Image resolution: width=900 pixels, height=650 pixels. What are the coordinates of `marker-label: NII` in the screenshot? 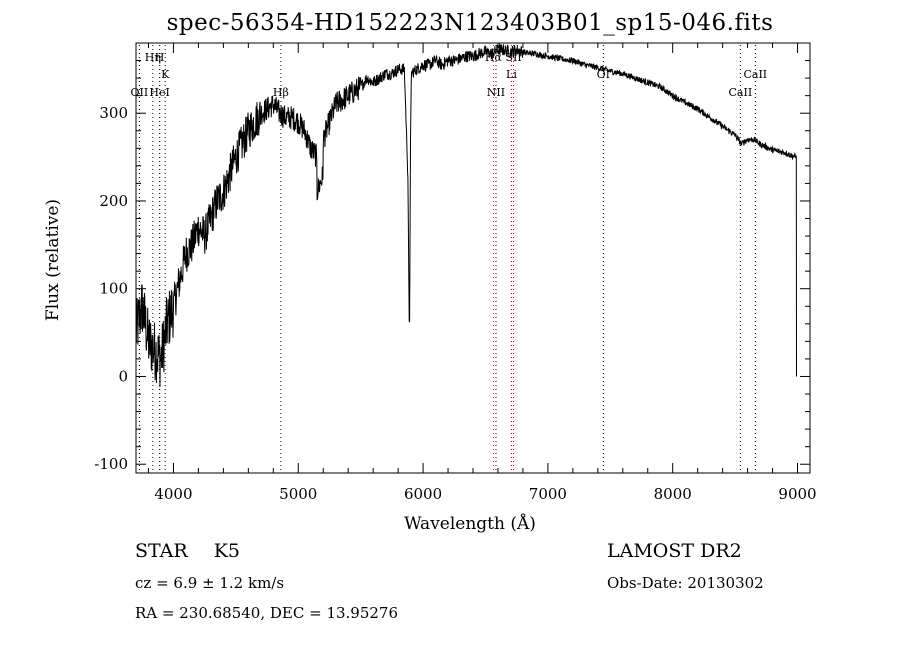 It's located at (496, 92).